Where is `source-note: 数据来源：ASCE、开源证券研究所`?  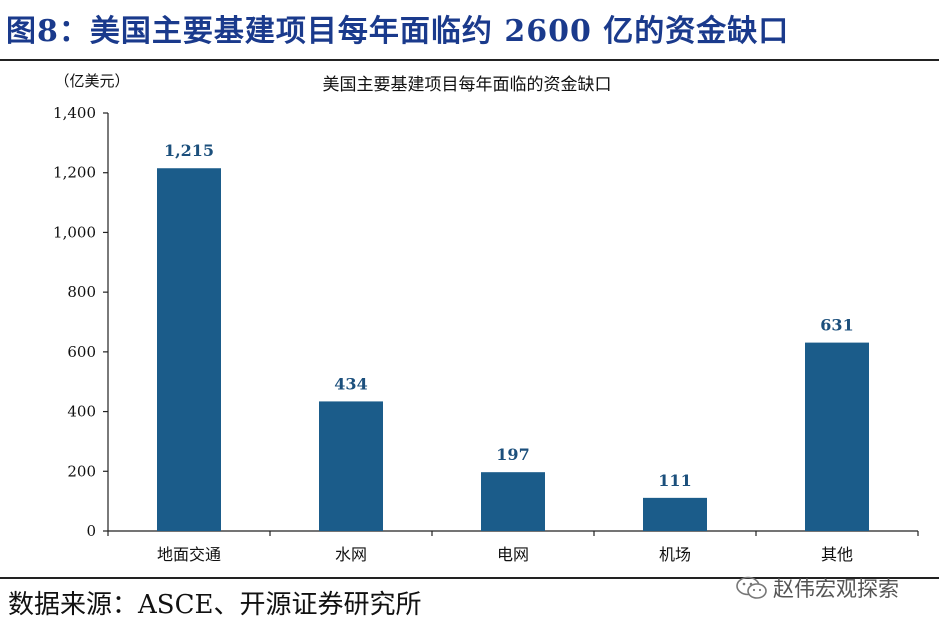
source-note: 数据来源：ASCE、开源证券研究所 is located at coordinates (215, 605).